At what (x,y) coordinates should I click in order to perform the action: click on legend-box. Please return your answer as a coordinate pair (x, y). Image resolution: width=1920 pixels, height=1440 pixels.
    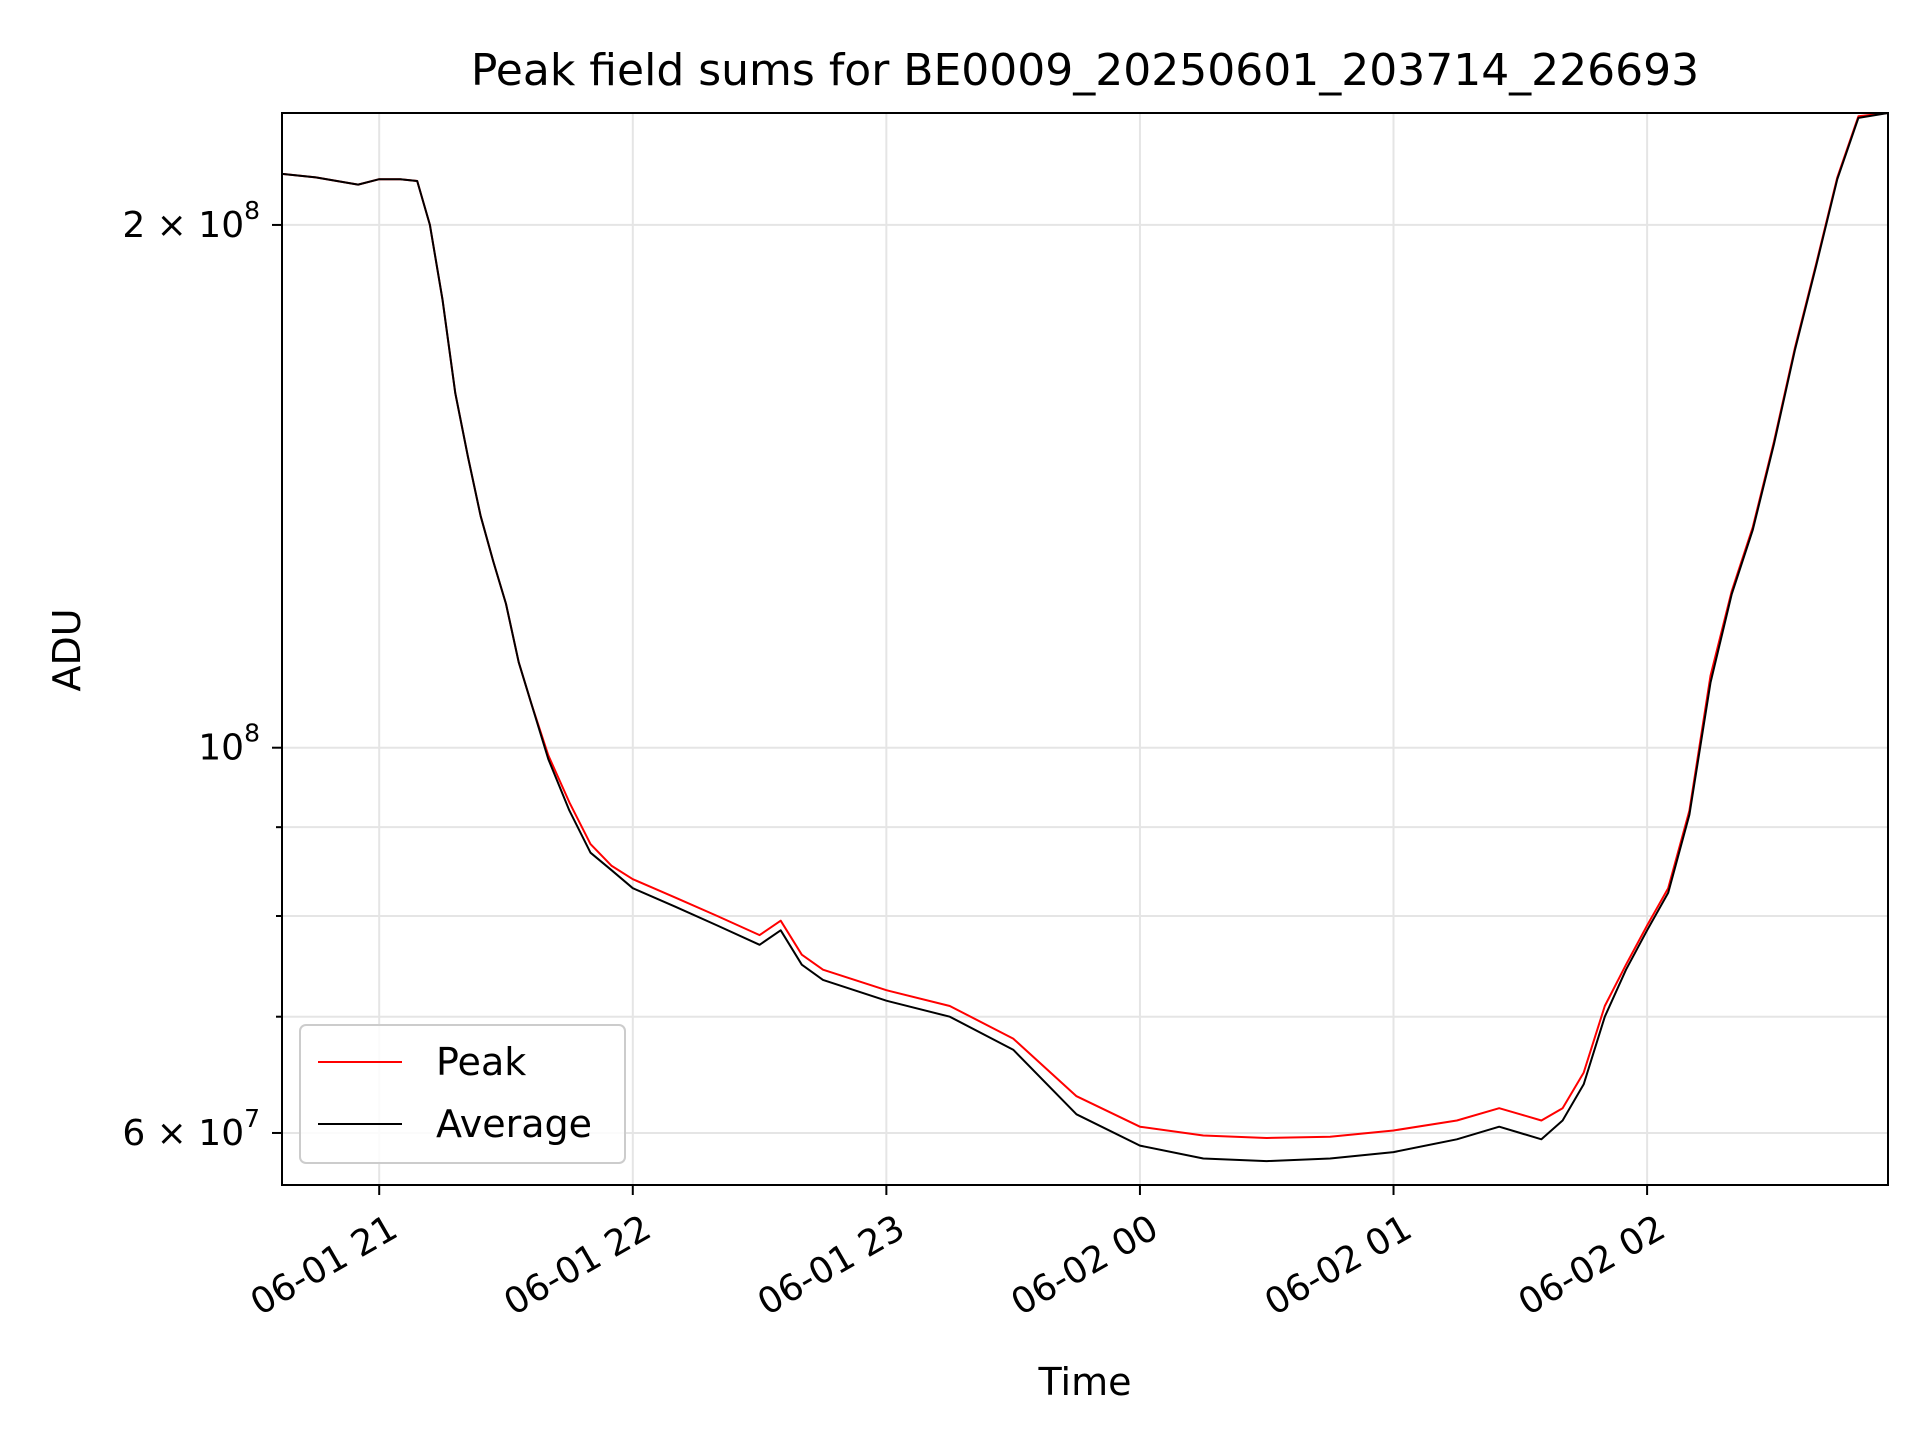
    Looking at the image, I should click on (462, 1094).